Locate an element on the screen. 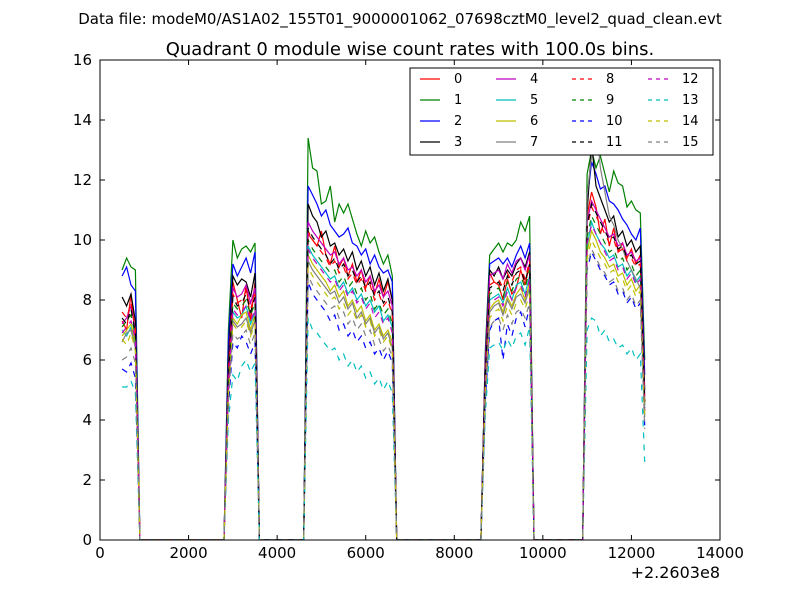 The width and height of the screenshot is (800, 600). legend-label-14: 14 is located at coordinates (690, 121).